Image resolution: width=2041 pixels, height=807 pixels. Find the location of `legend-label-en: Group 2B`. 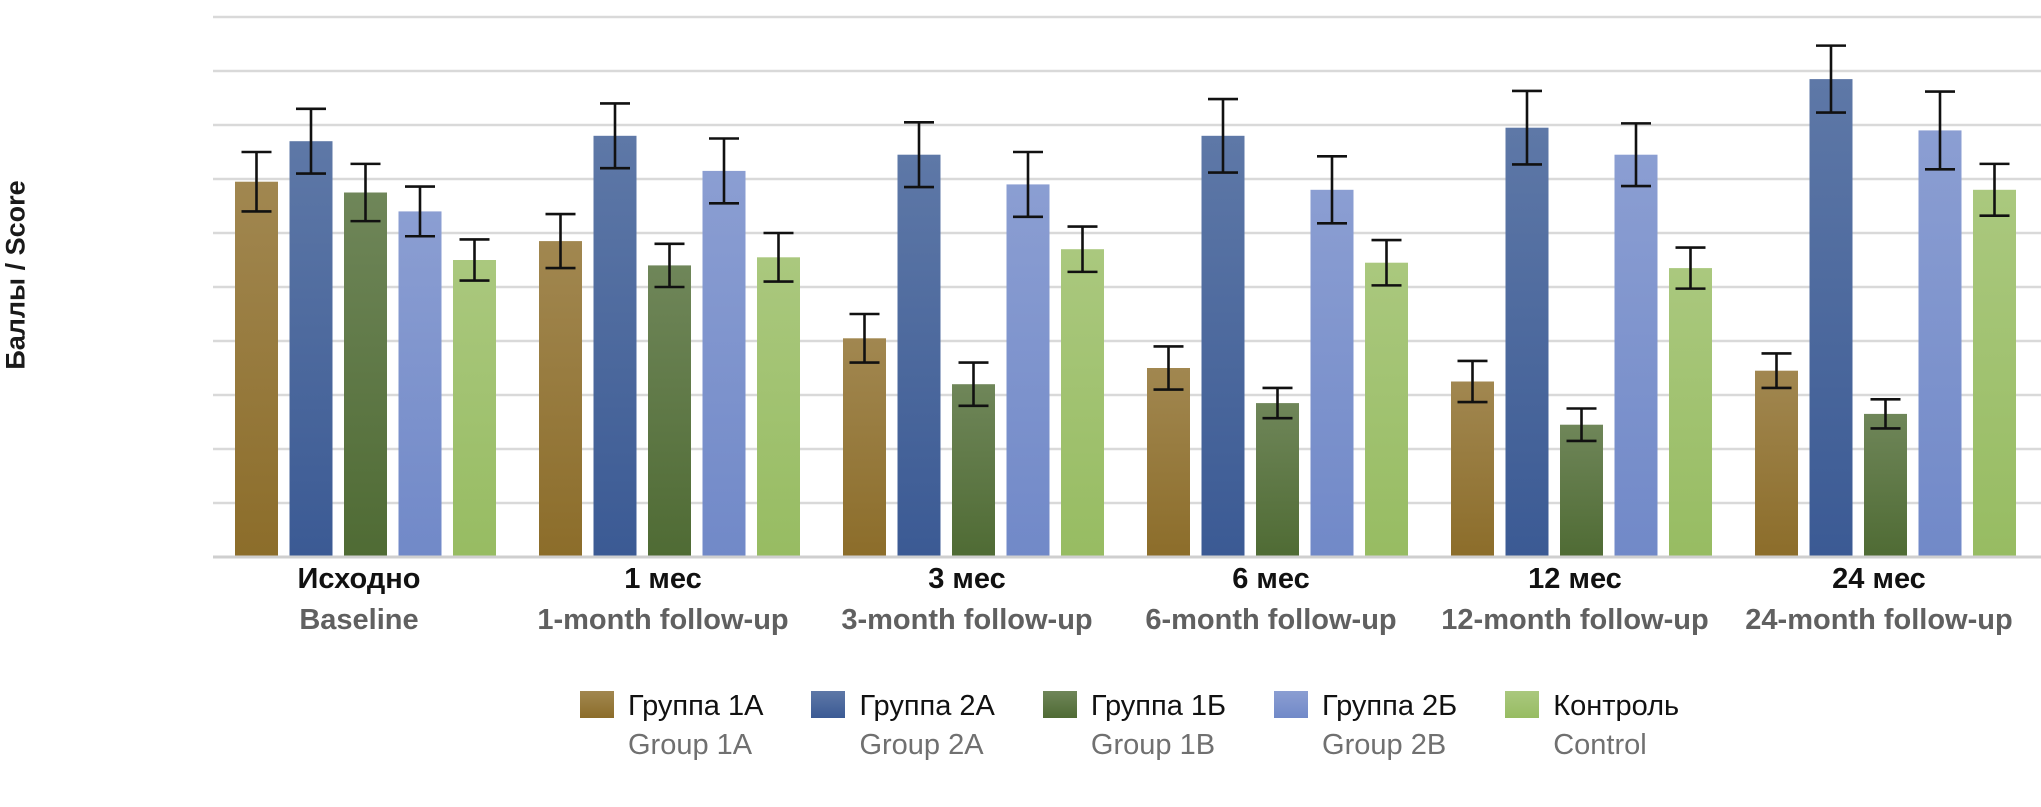

legend-label-en: Group 2B is located at coordinates (1384, 745).